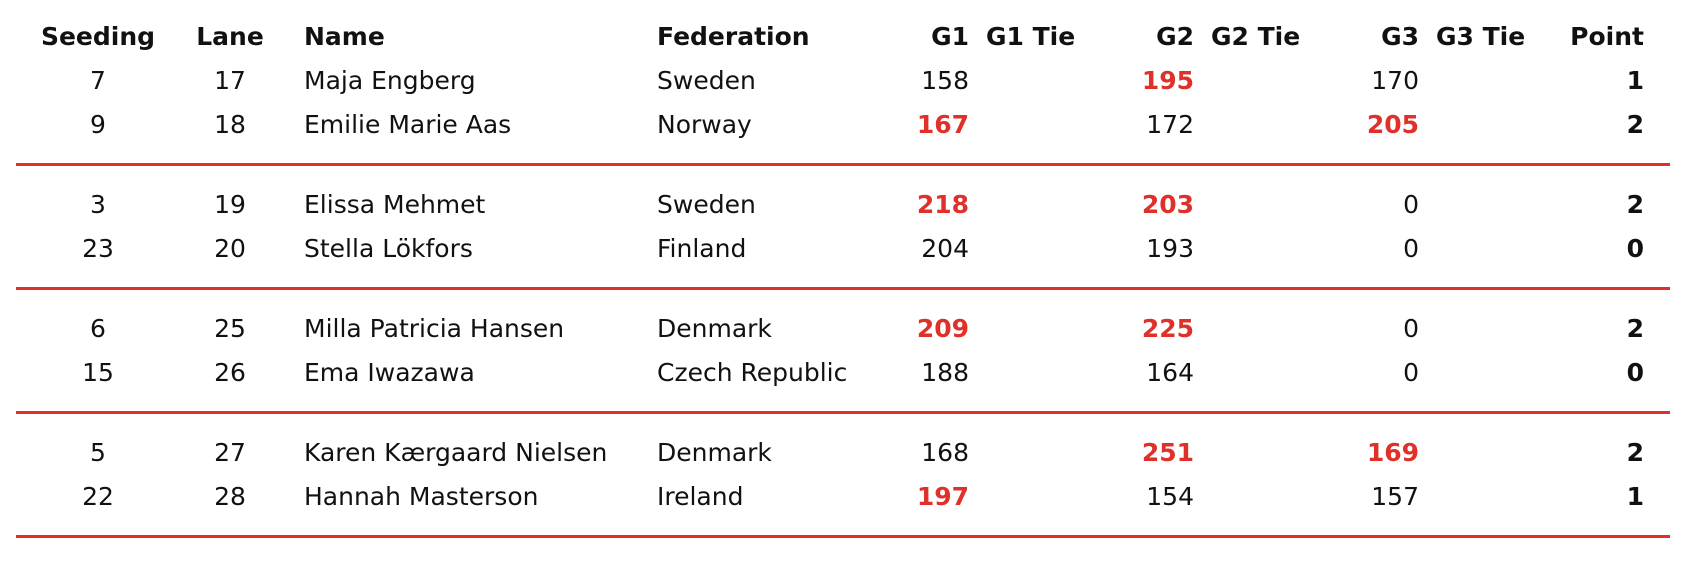  I want to click on name-cell: Stella Lökfors, so click(388, 248).